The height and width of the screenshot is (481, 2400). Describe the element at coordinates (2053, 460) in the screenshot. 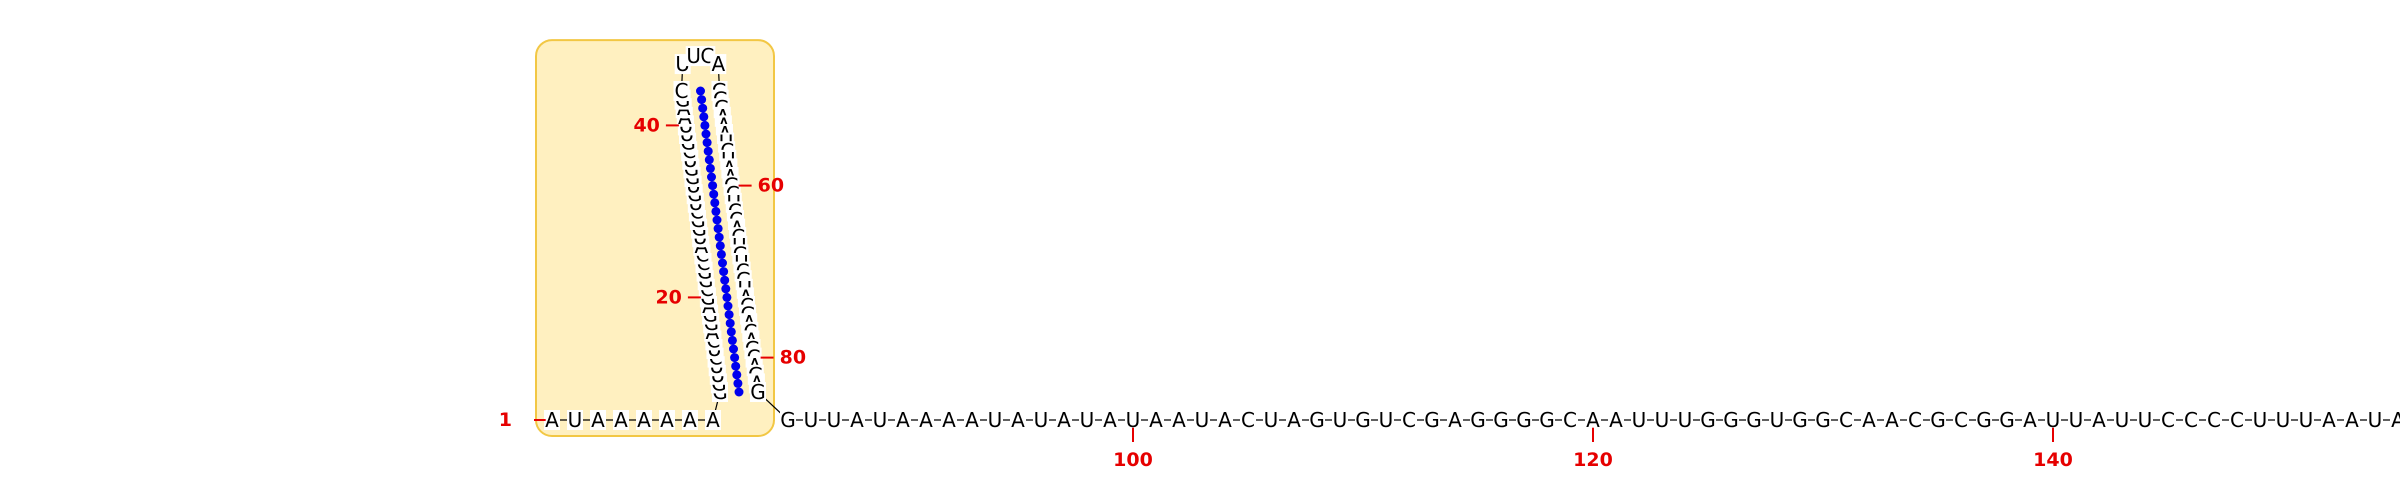

I see `position-number: 140` at that location.